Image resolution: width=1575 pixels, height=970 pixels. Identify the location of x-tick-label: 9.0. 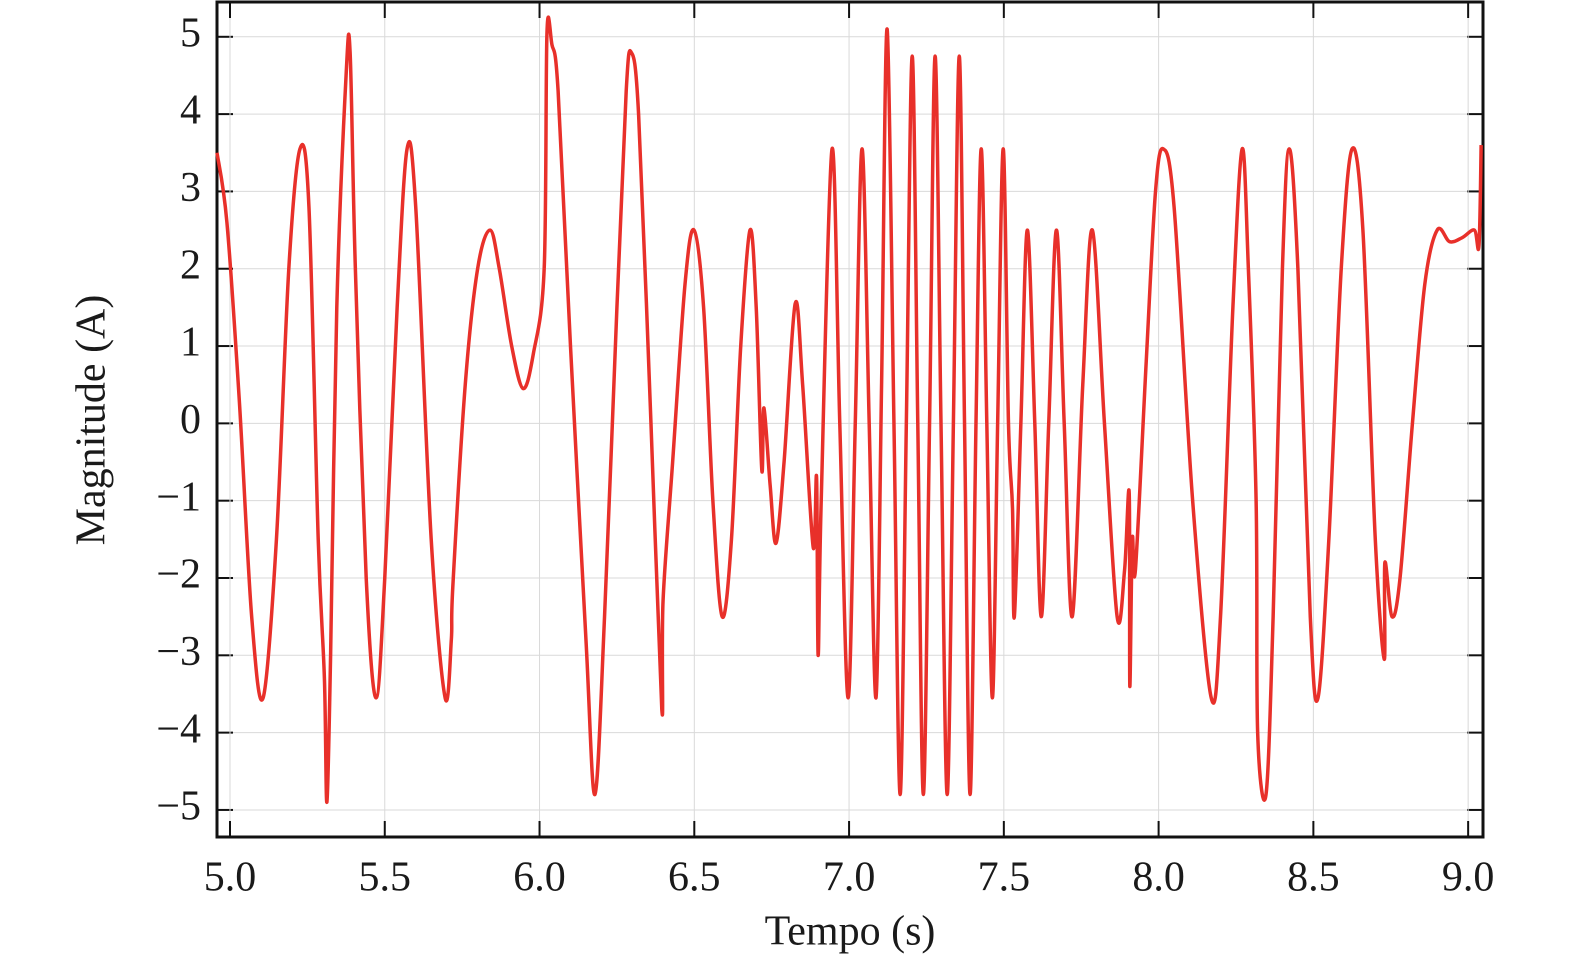
(1468, 878).